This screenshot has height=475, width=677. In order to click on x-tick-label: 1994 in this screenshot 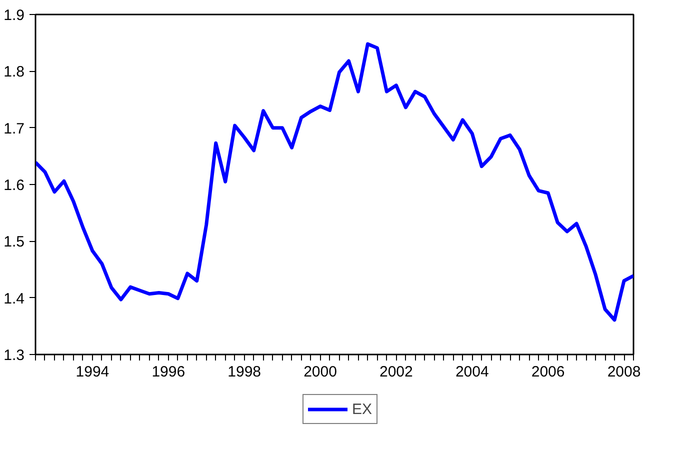, I will do `click(93, 372)`.